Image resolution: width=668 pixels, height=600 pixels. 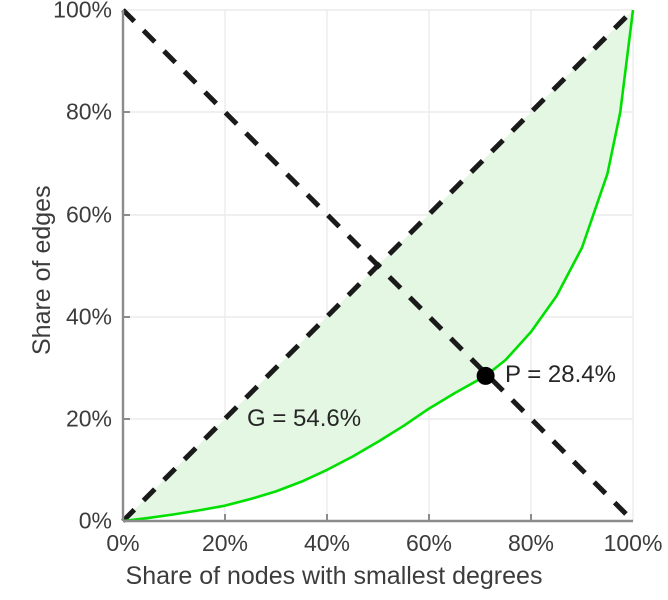 What do you see at coordinates (95, 520) in the screenshot?
I see `ytick-label-0: 0%` at bounding box center [95, 520].